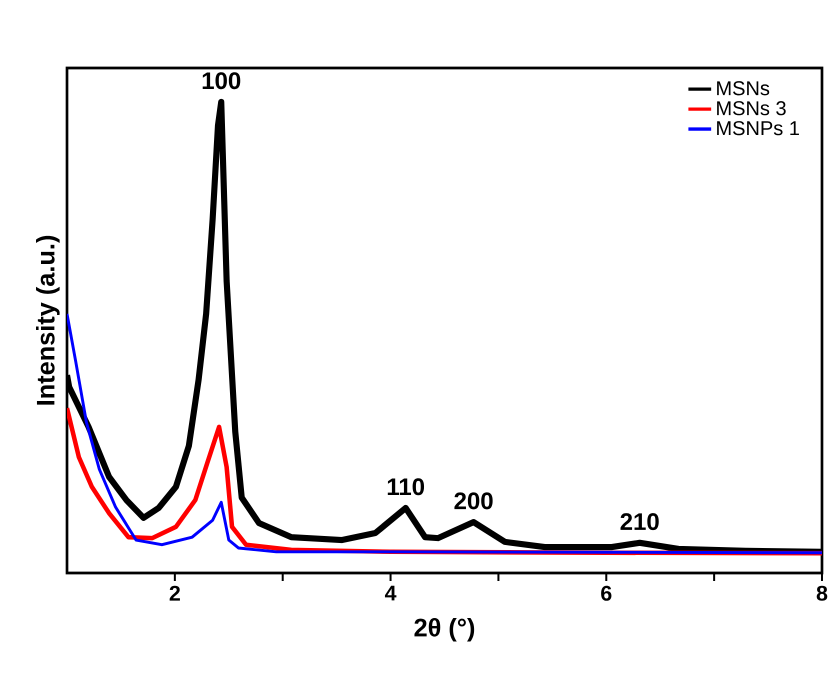 This screenshot has width=829, height=677. I want to click on x-tick-label: 4, so click(390, 593).